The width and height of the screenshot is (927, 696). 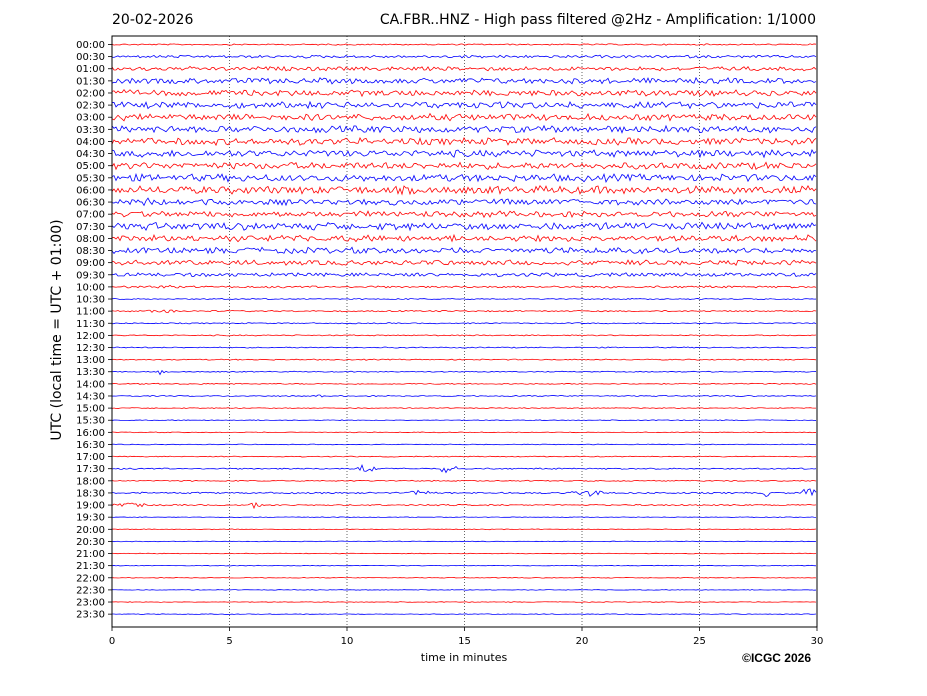 I want to click on y-tick-label: 17:00, so click(x=90, y=457).